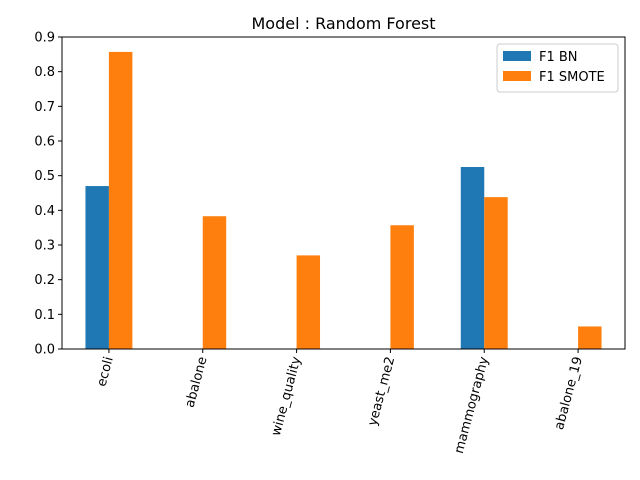  Describe the element at coordinates (44, 280) in the screenshot. I see `y-tick-label: 0.2` at that location.